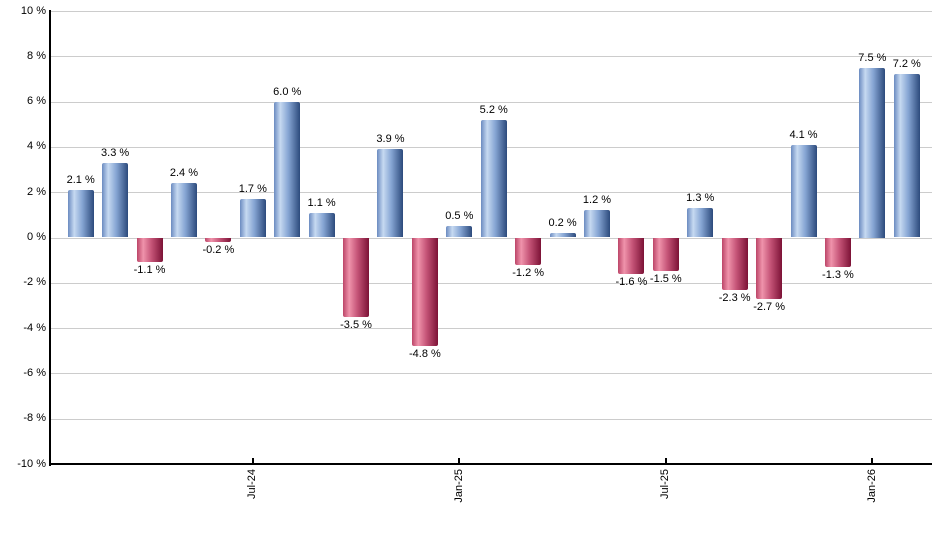  Describe the element at coordinates (528, 272) in the screenshot. I see `bar-value-label: -1.2 %` at that location.